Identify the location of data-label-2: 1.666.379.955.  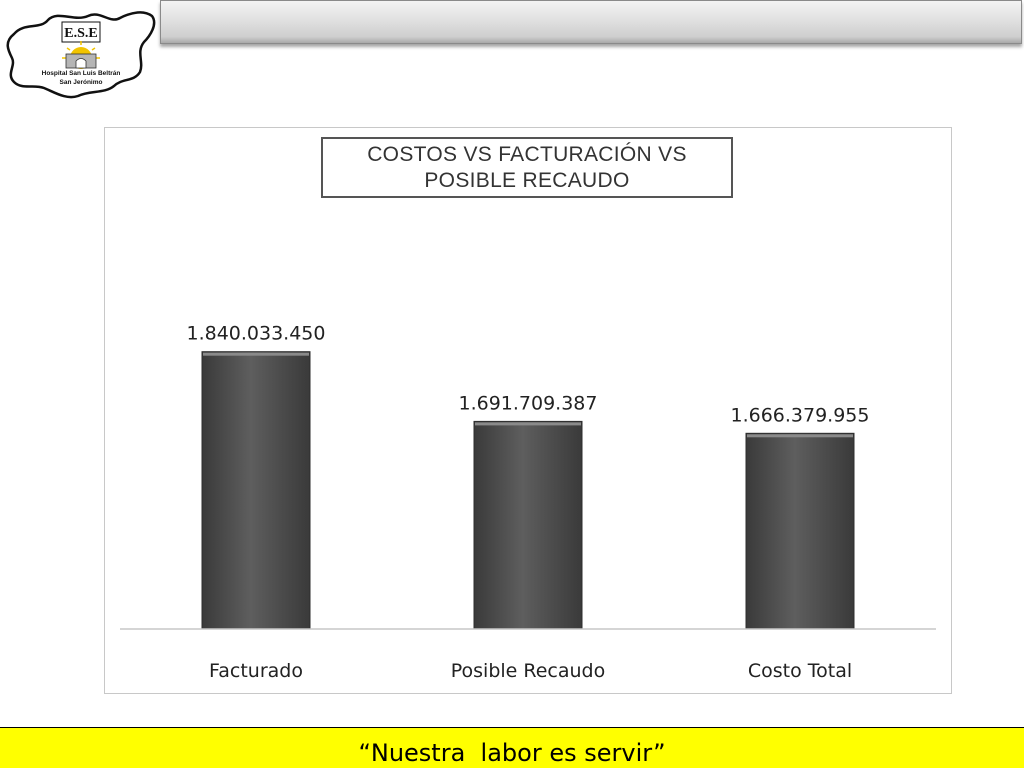
(799, 415).